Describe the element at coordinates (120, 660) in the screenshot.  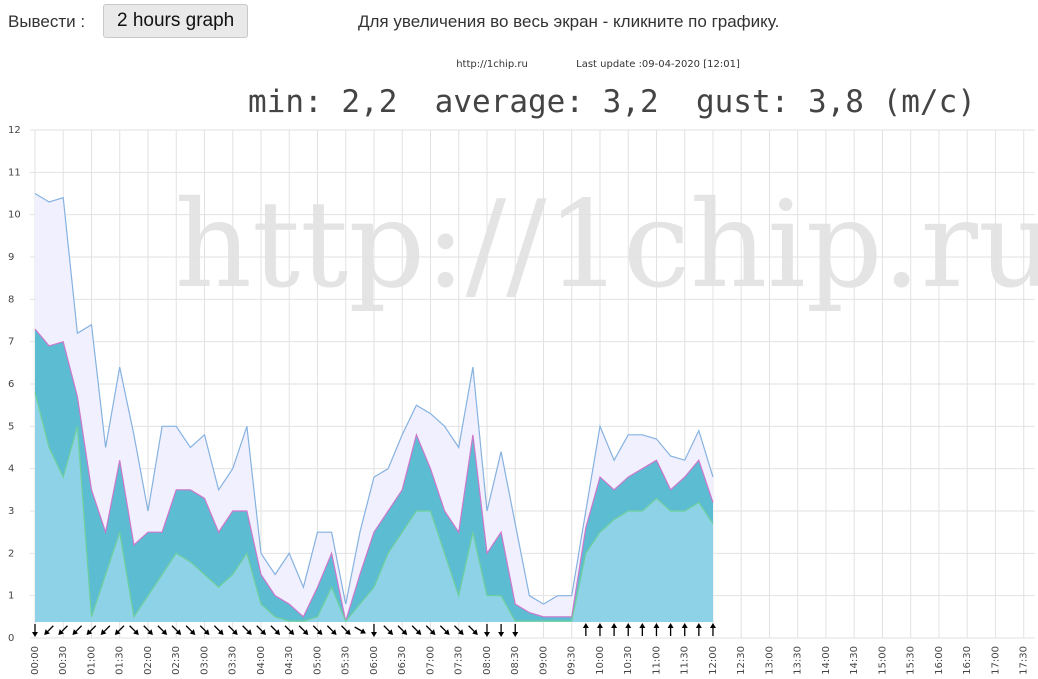
I see `x-tick-label: 01:30` at that location.